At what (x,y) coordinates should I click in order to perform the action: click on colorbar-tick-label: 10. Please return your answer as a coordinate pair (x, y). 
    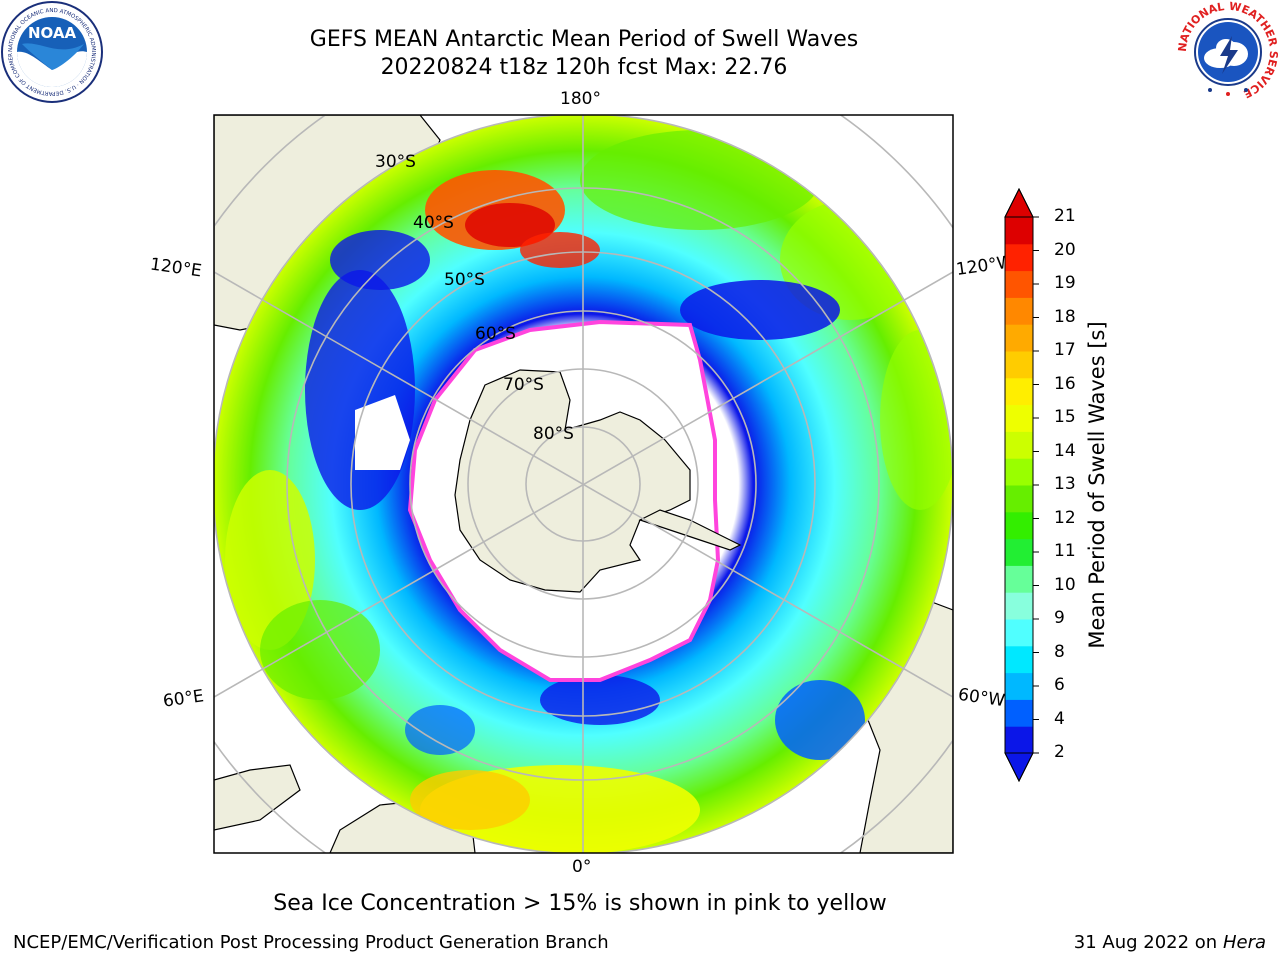
    Looking at the image, I should click on (1065, 584).